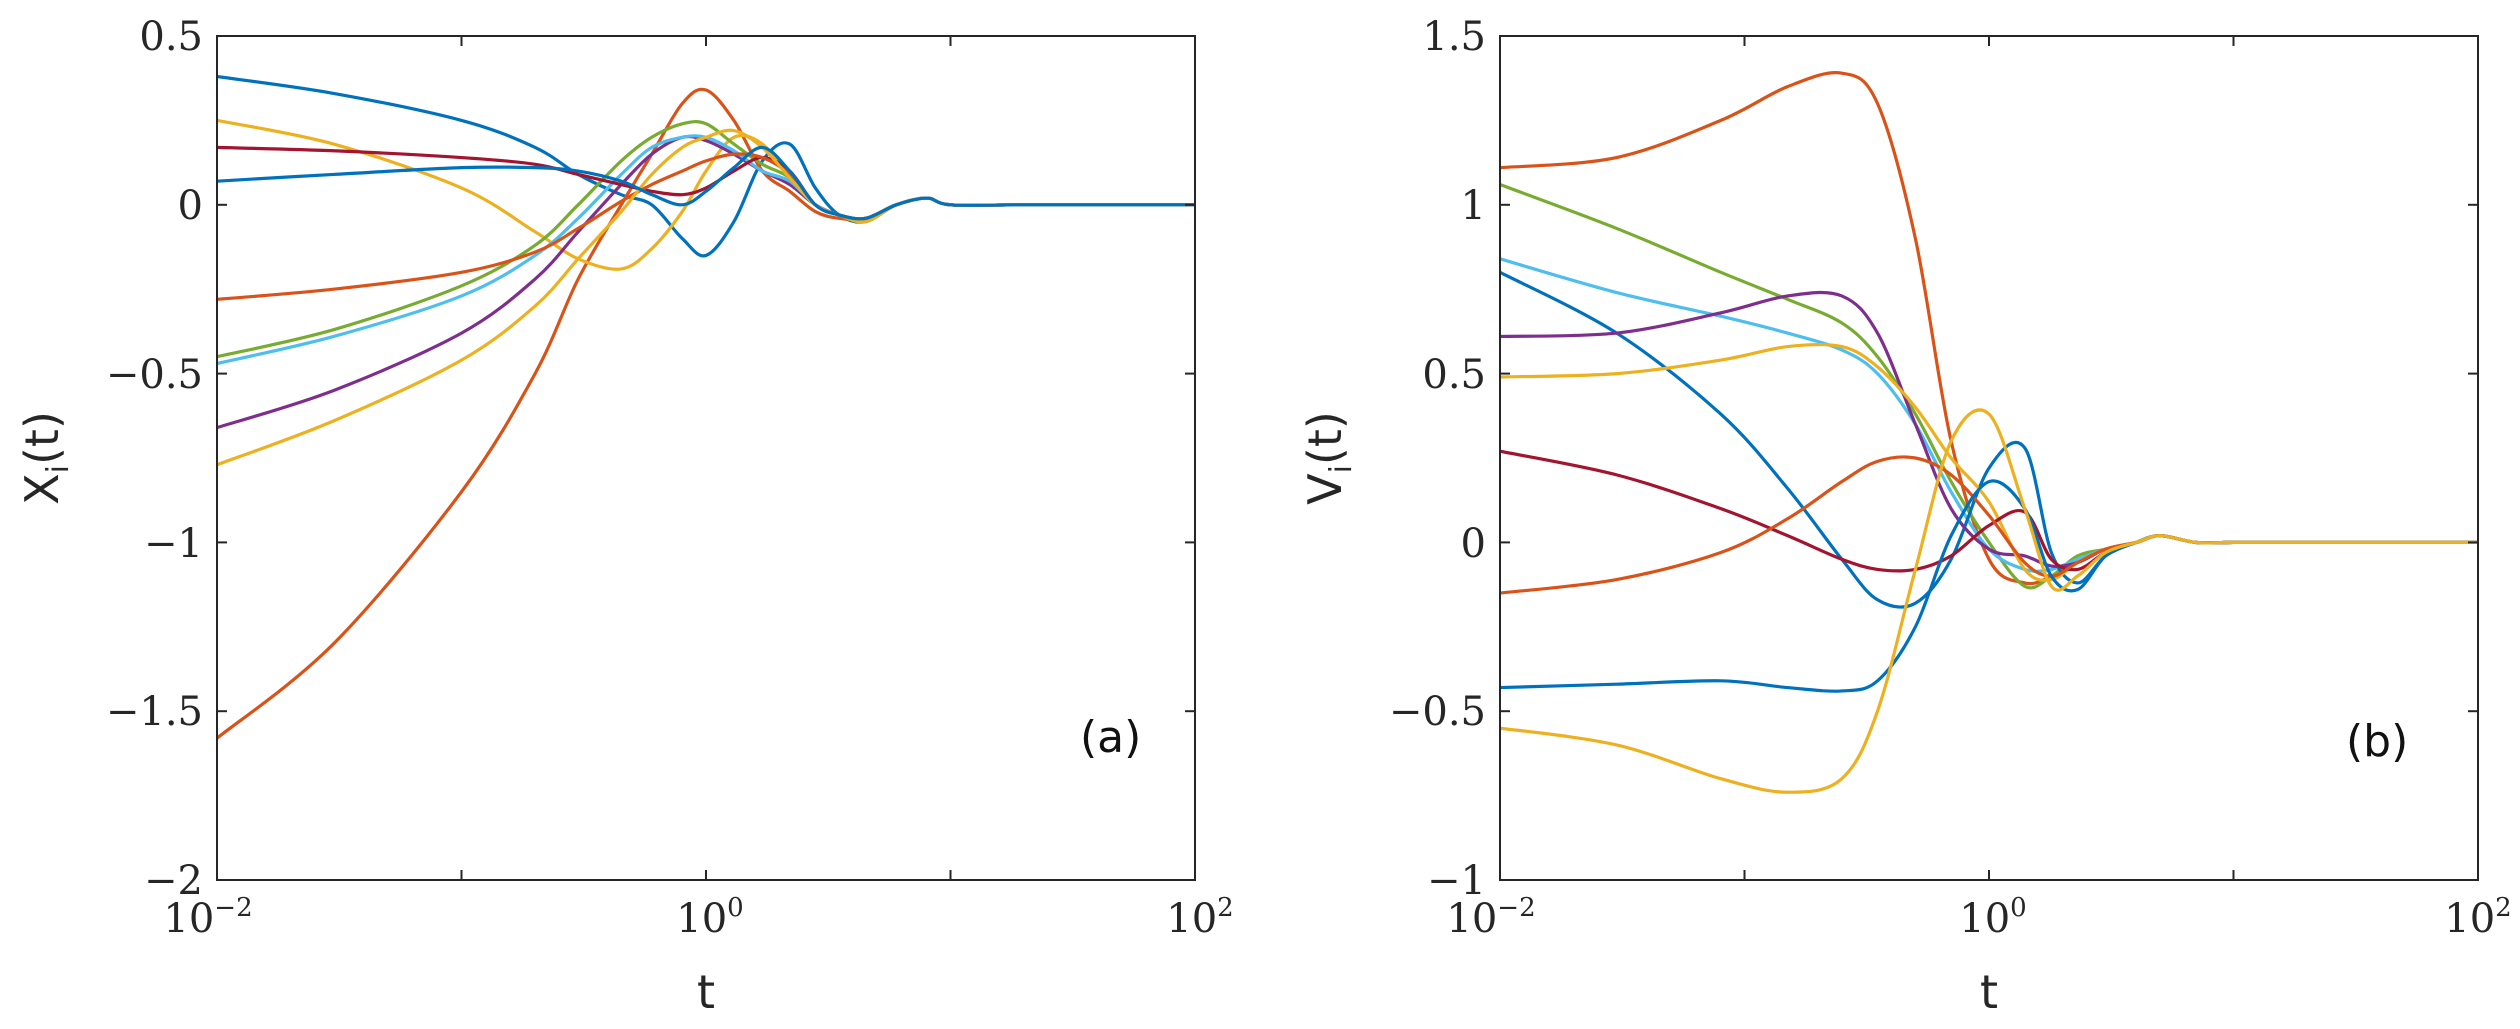 This screenshot has width=2520, height=1029. Describe the element at coordinates (1325, 489) in the screenshot. I see `y-axis-title-main: V` at that location.